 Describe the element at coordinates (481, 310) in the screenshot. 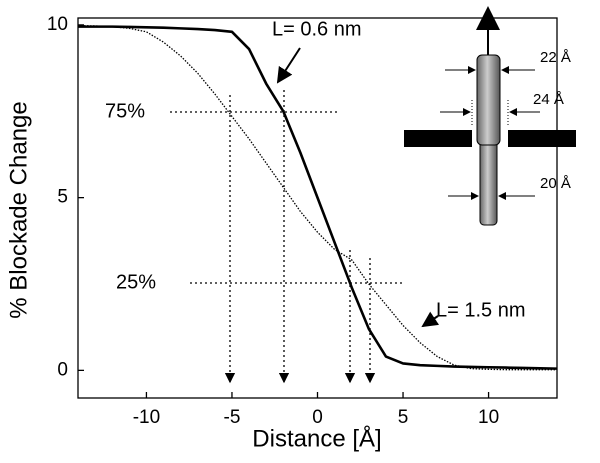

I see `curve-label: L= 1.5 nm` at that location.